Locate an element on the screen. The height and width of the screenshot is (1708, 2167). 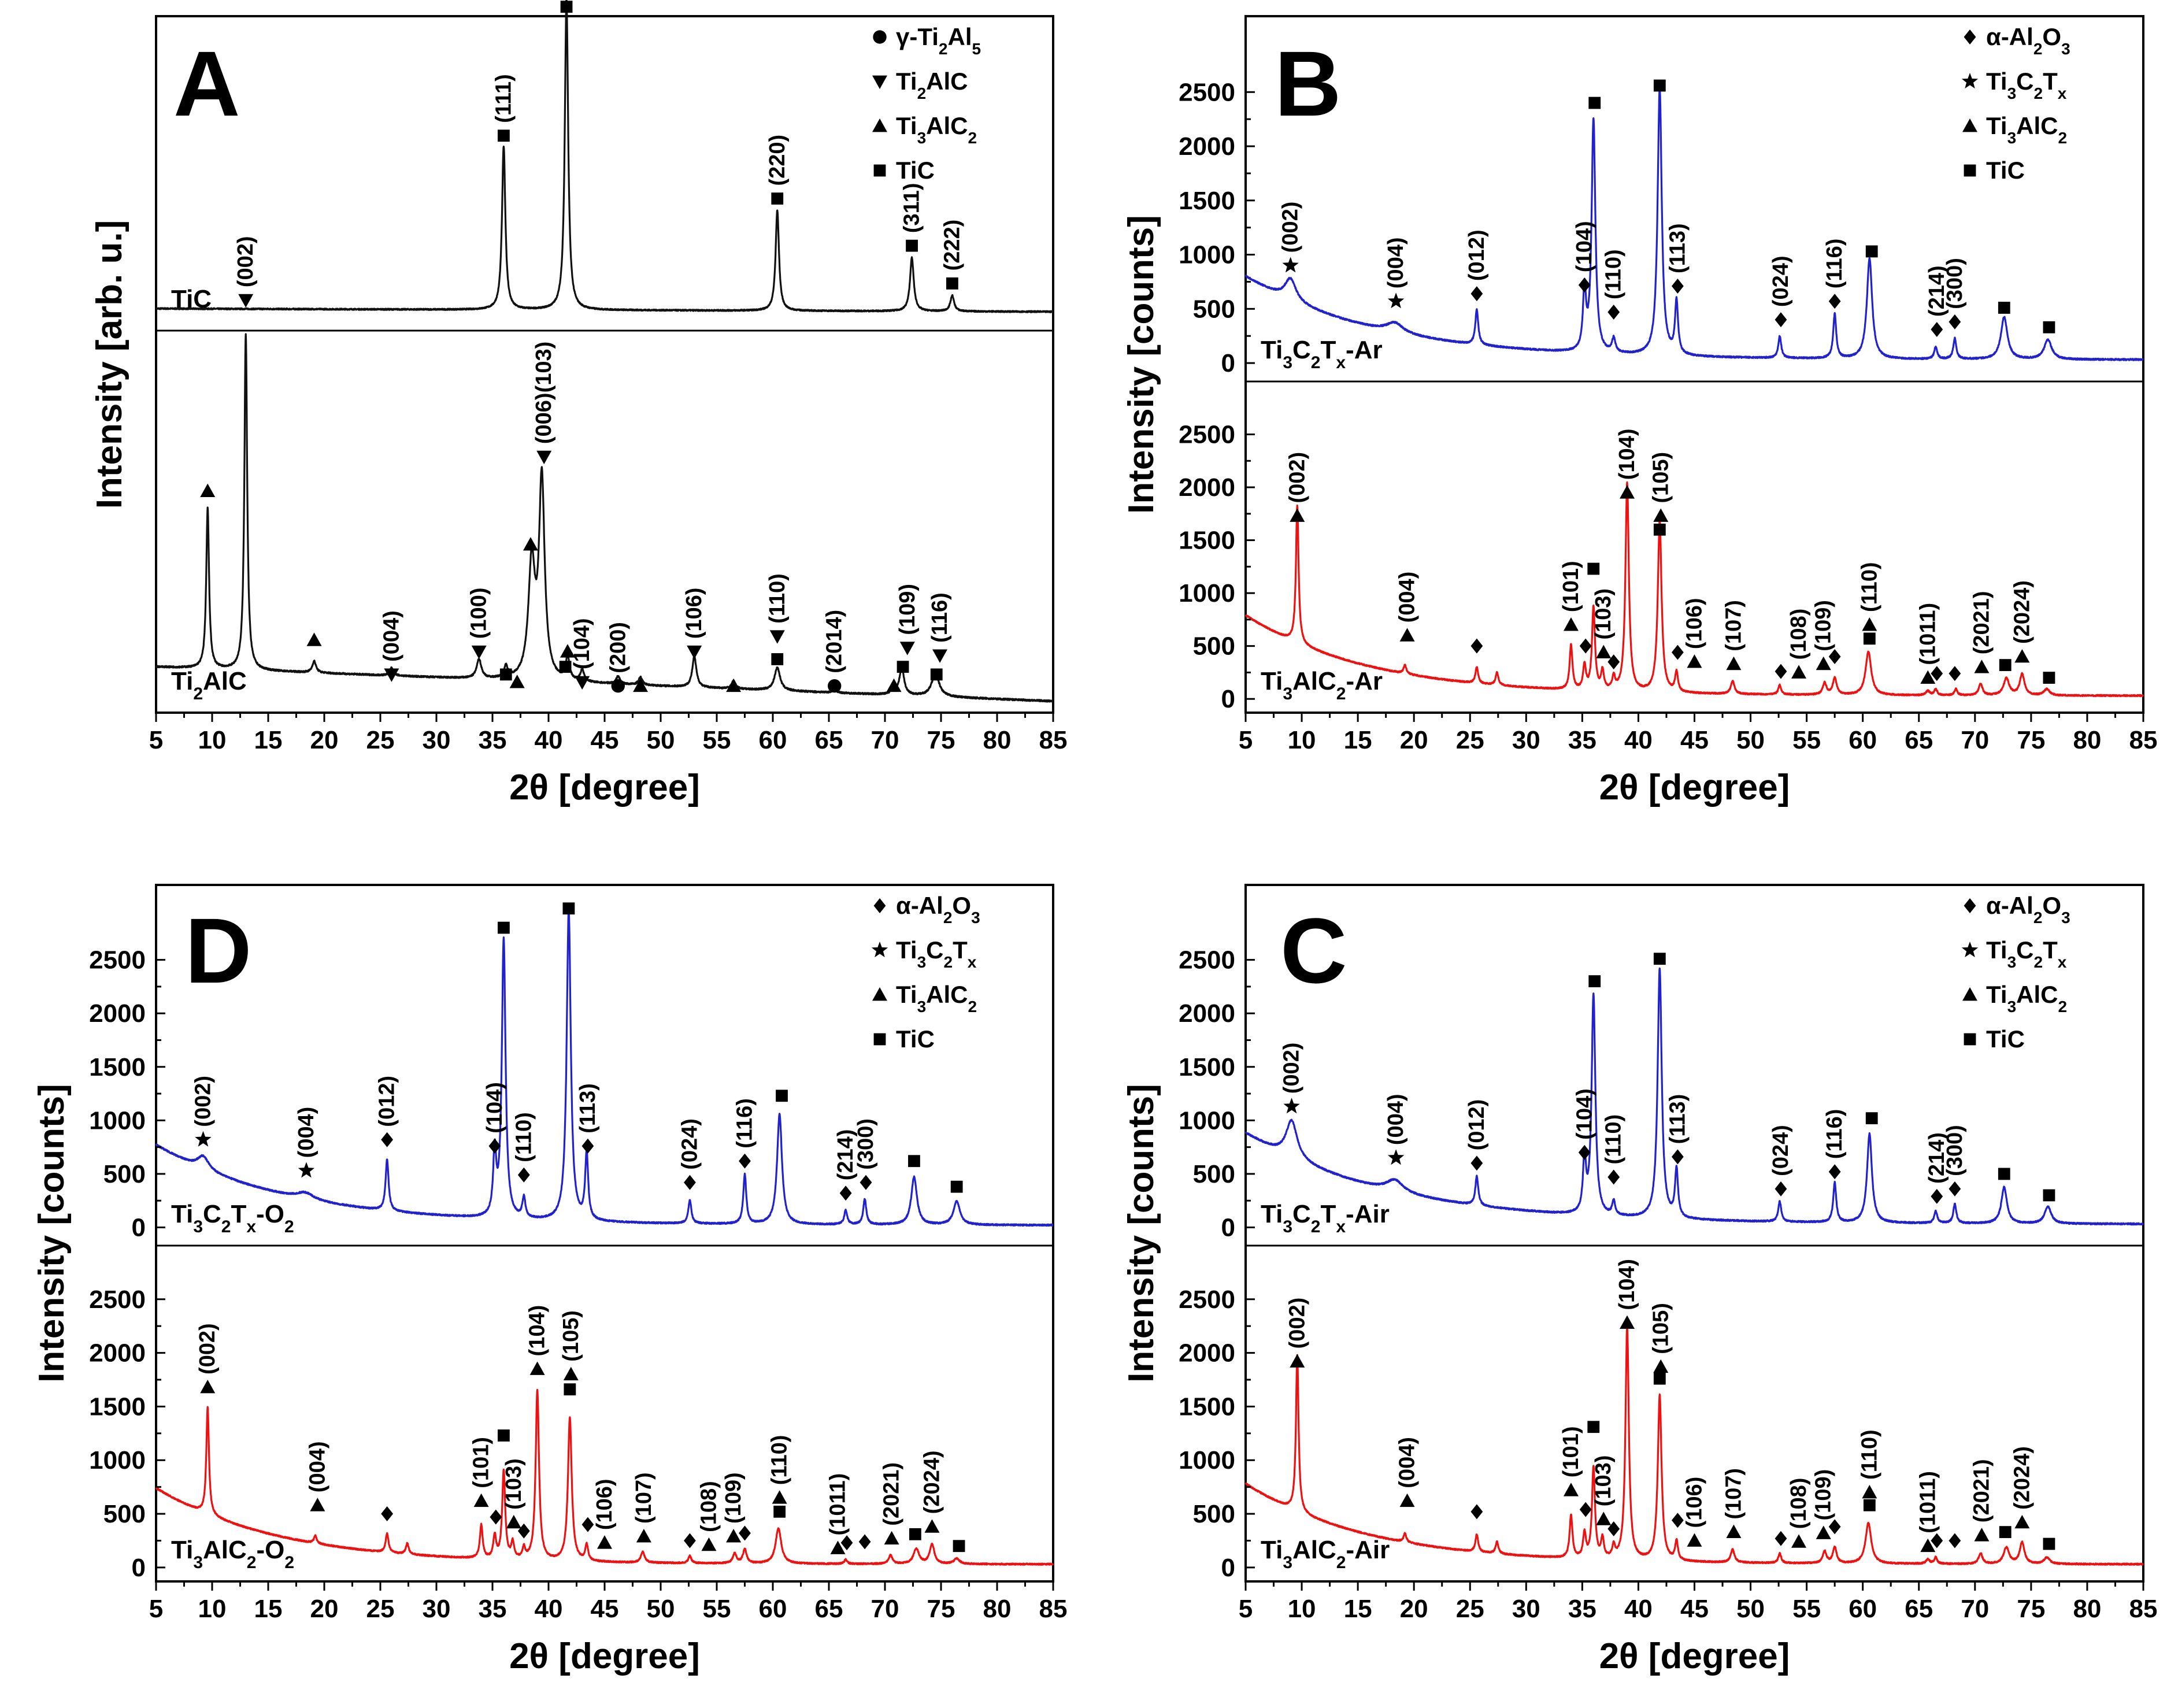
peak-marker-triangle-down is located at coordinates (479, 652).